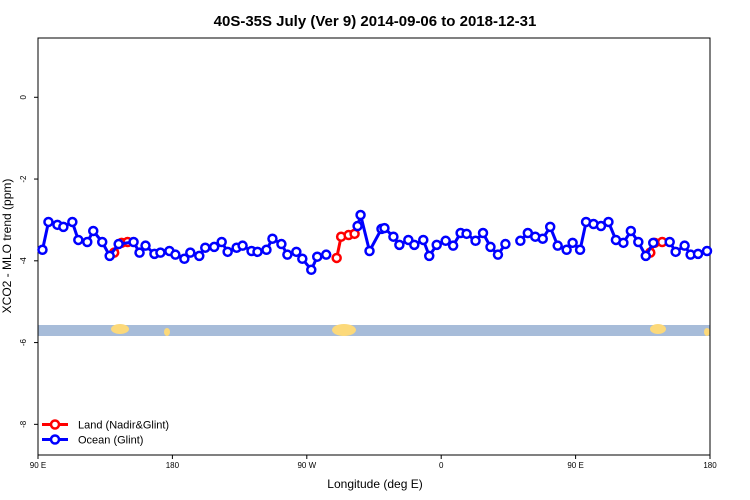 Image resolution: width=750 pixels, height=500 pixels. I want to click on x-tick-label: 0, so click(441, 465).